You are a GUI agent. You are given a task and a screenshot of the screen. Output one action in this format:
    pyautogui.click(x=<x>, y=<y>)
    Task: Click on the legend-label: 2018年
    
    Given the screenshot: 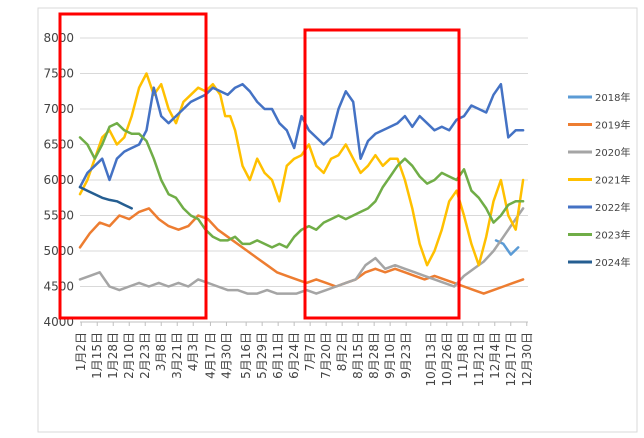 What is the action you would take?
    pyautogui.click(x=612, y=97)
    